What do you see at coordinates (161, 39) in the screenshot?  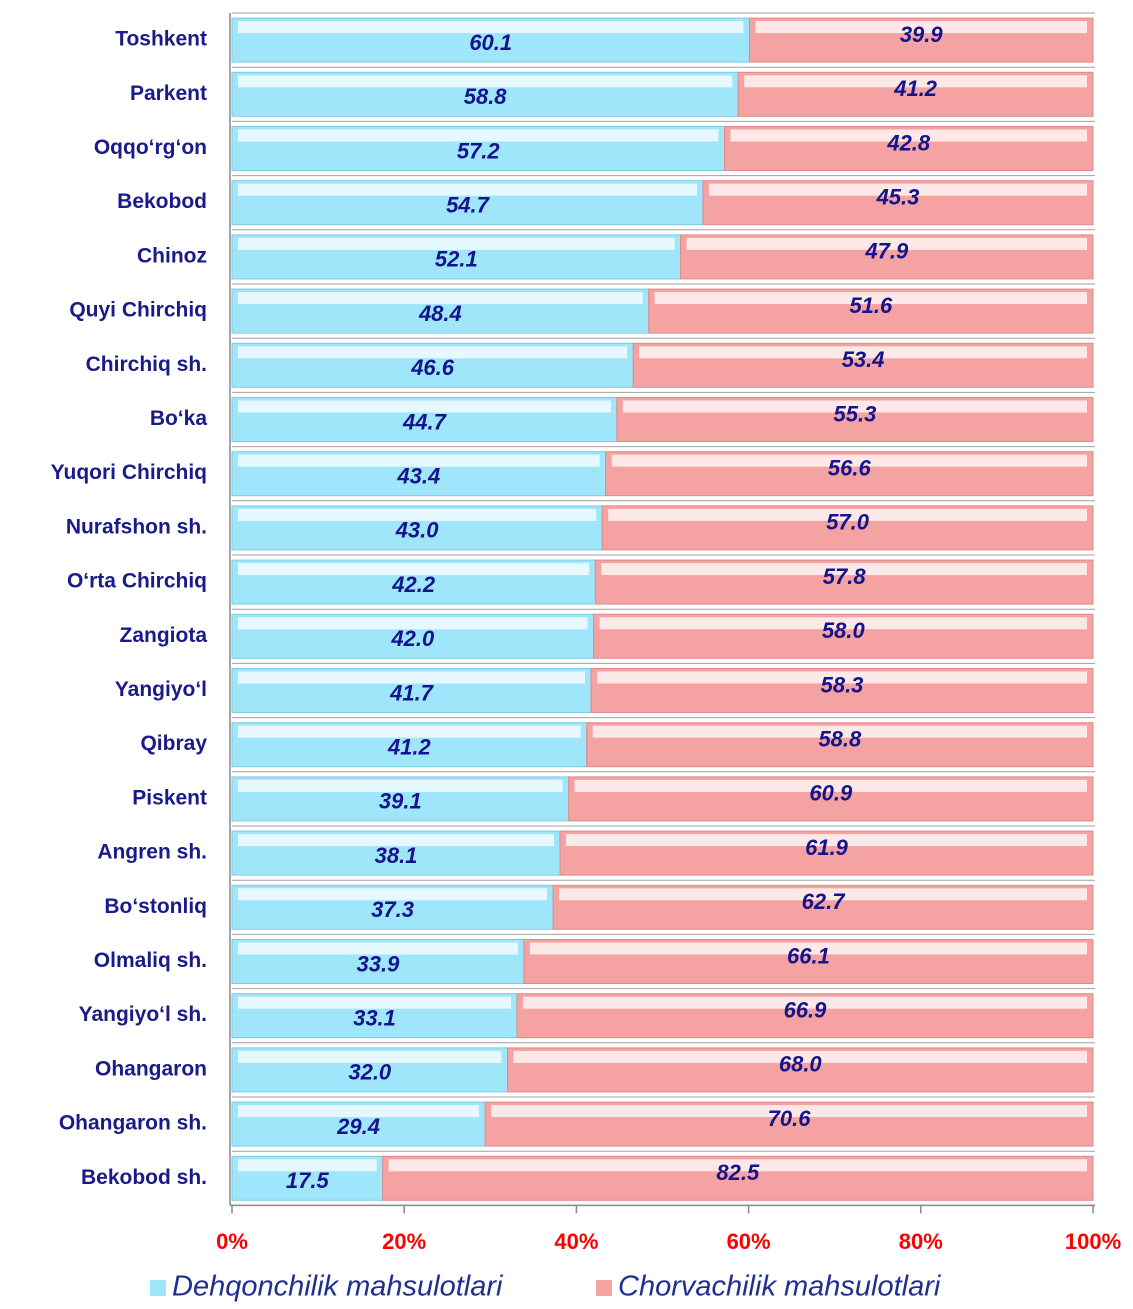 I see `category-label: Toshkent` at bounding box center [161, 39].